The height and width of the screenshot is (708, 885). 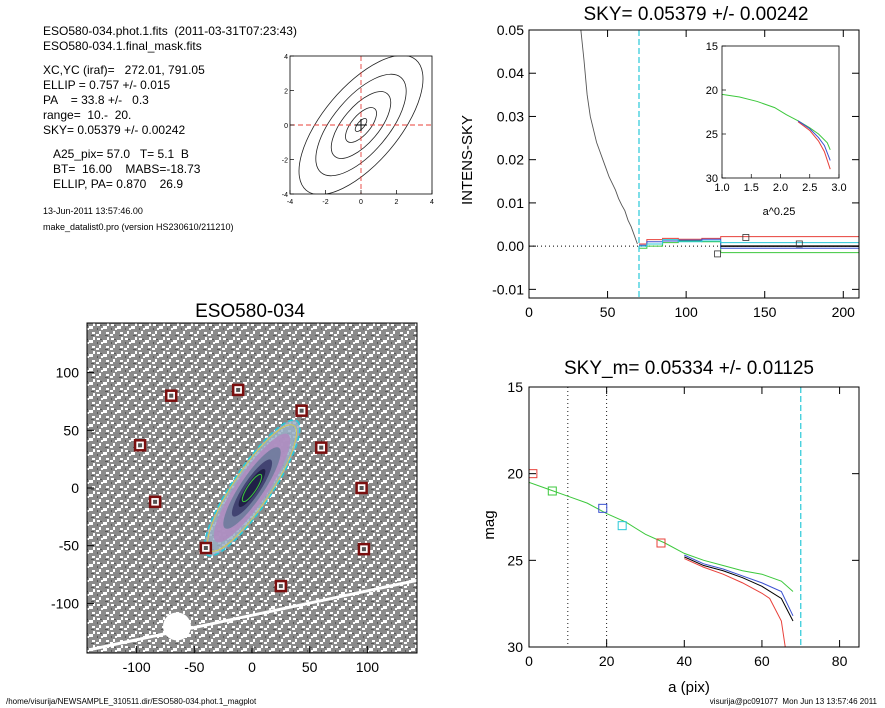 I want to click on mag-line-black, so click(x=739, y=589).